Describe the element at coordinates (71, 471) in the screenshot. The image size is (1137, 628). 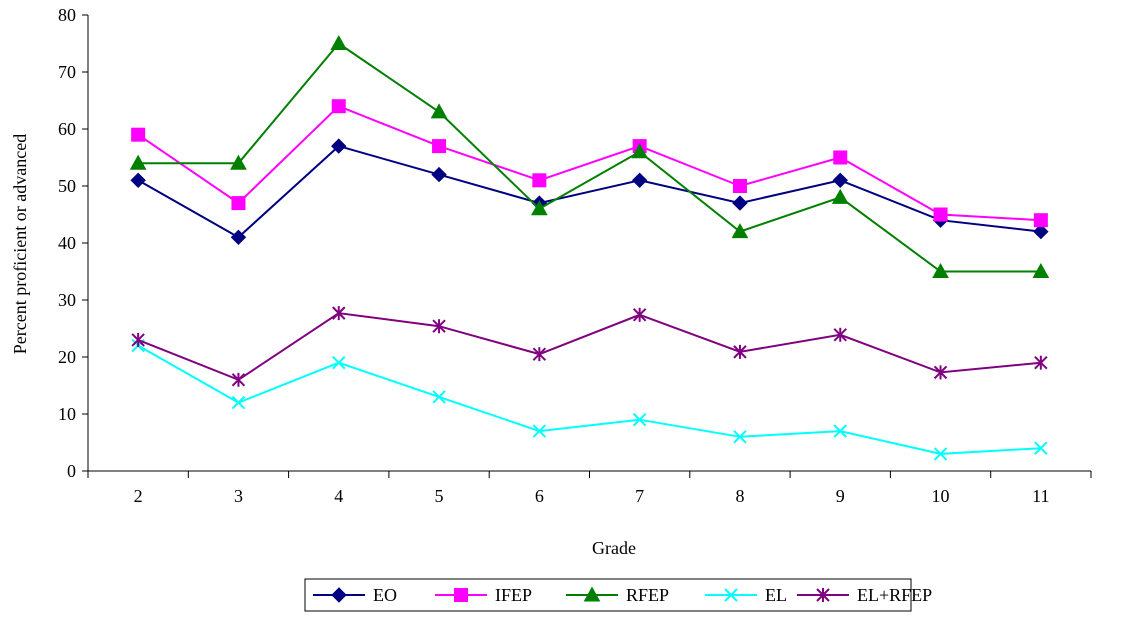
I see `y-tick-label: 0` at that location.